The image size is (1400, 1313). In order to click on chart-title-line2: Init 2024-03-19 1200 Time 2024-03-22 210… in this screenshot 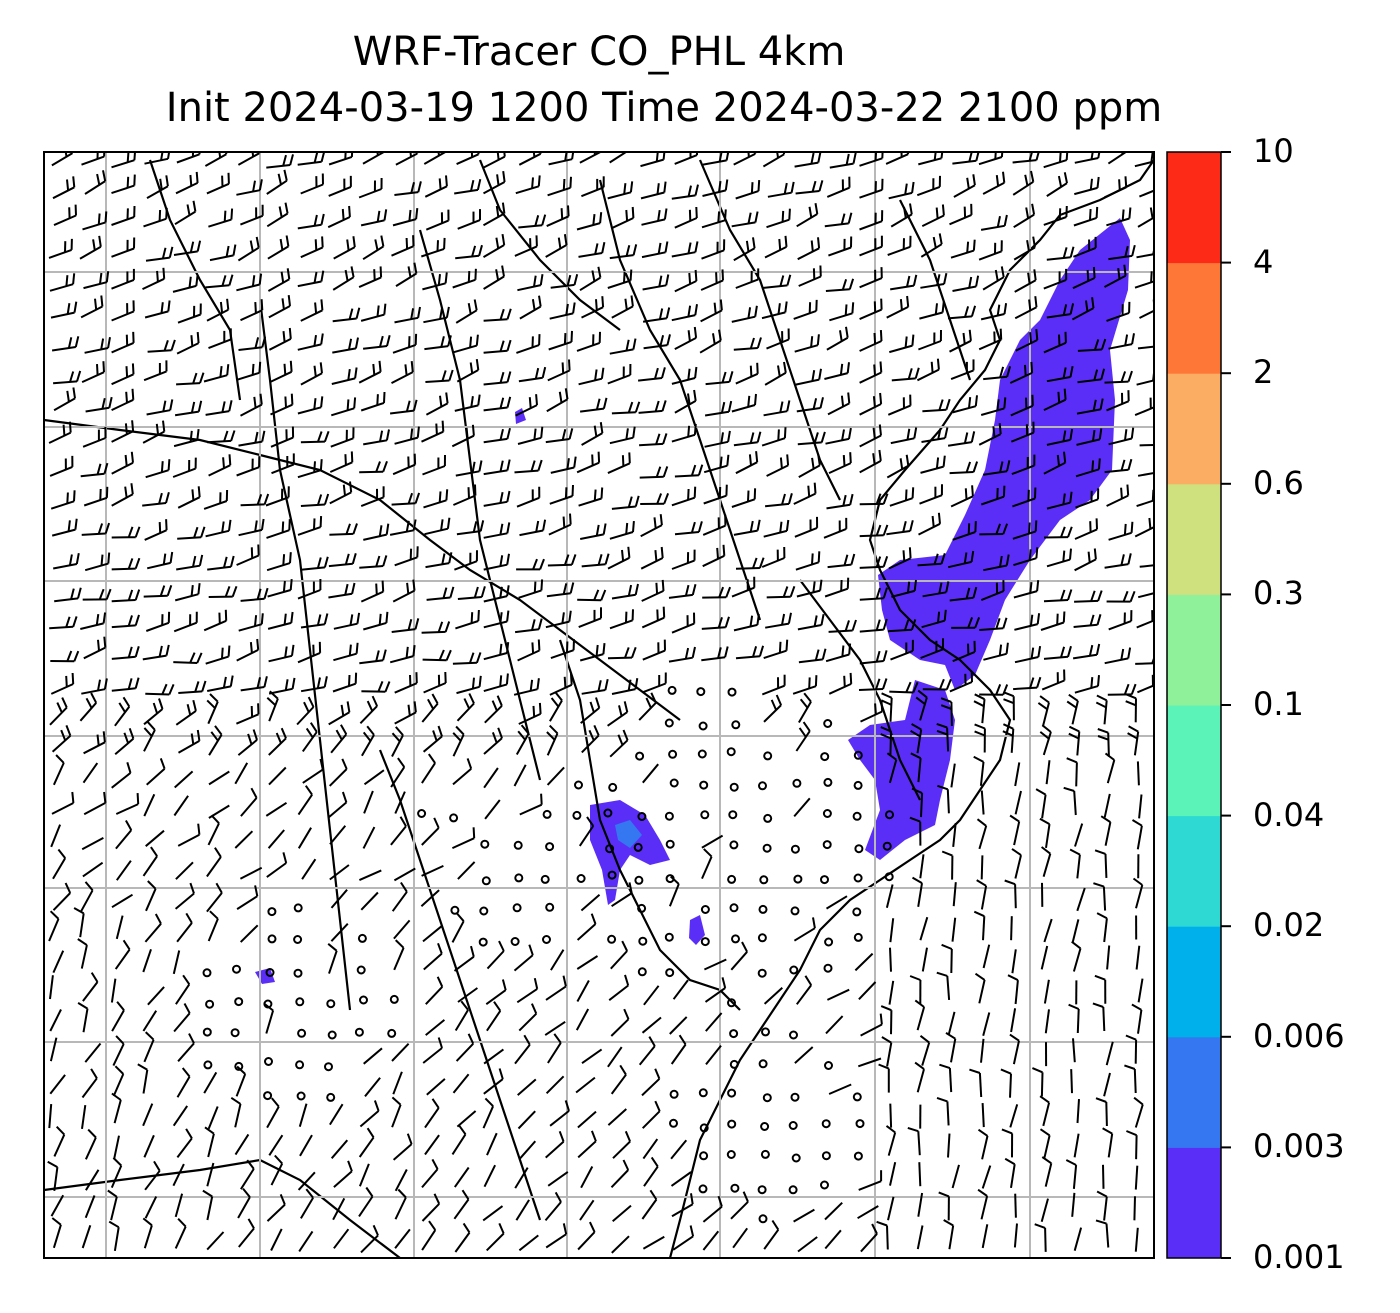, I will do `click(664, 108)`.